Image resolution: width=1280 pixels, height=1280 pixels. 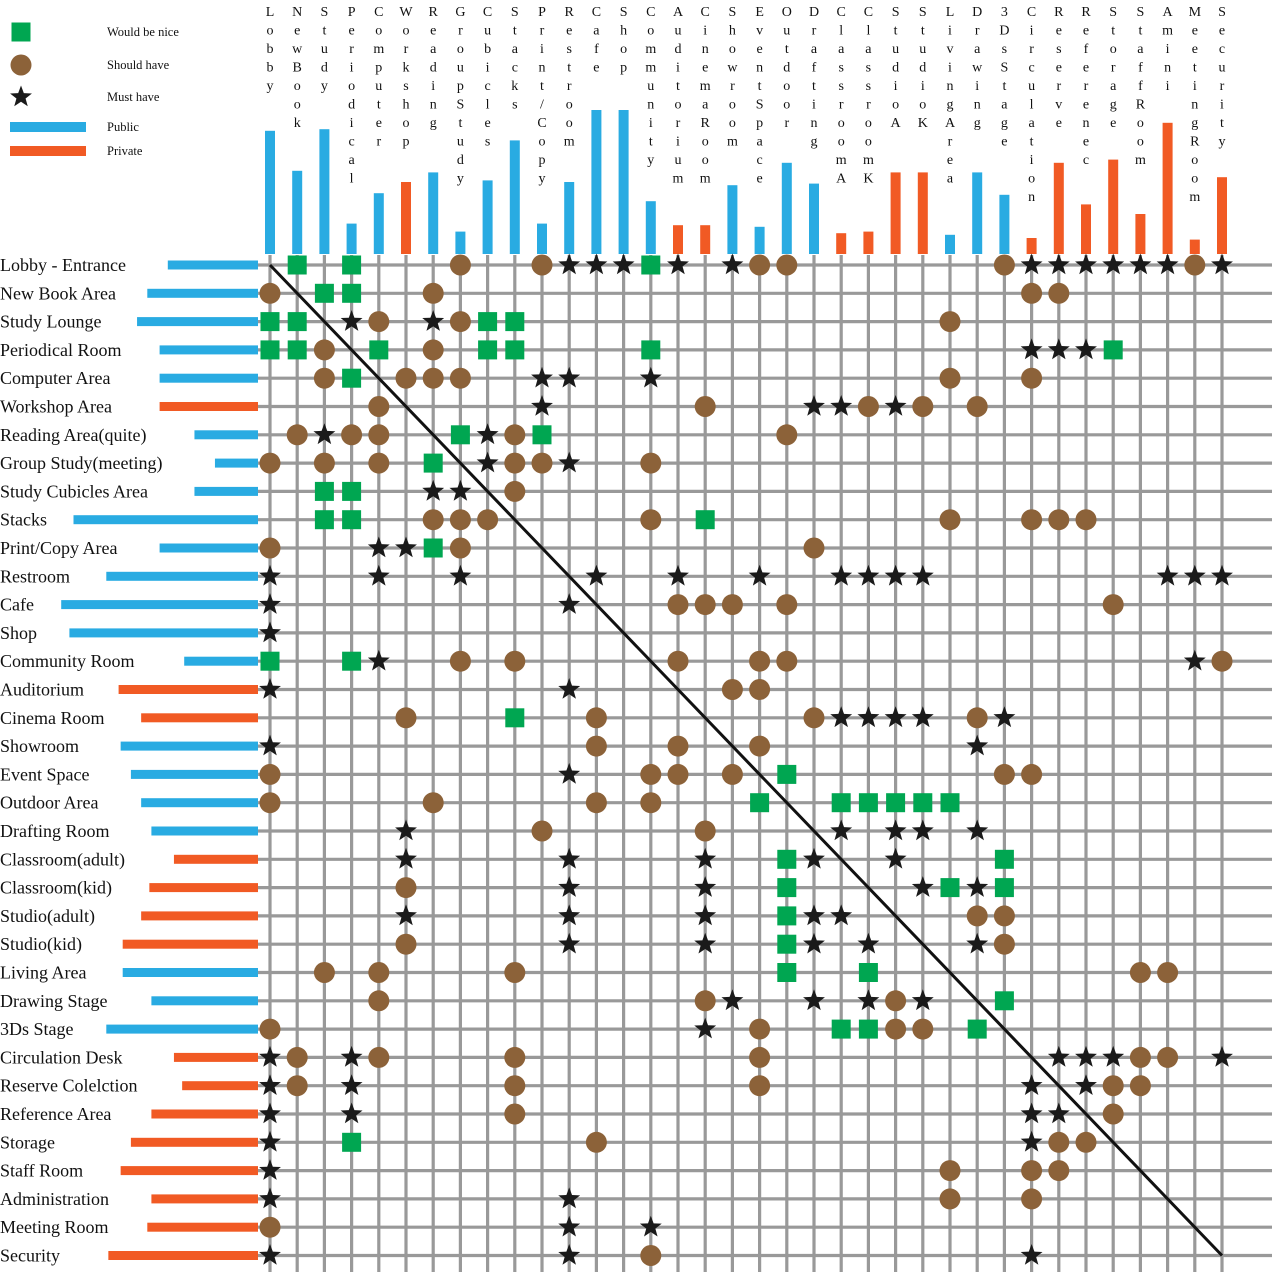 What do you see at coordinates (138, 65) in the screenshot?
I see `legend-should-label: Should have` at bounding box center [138, 65].